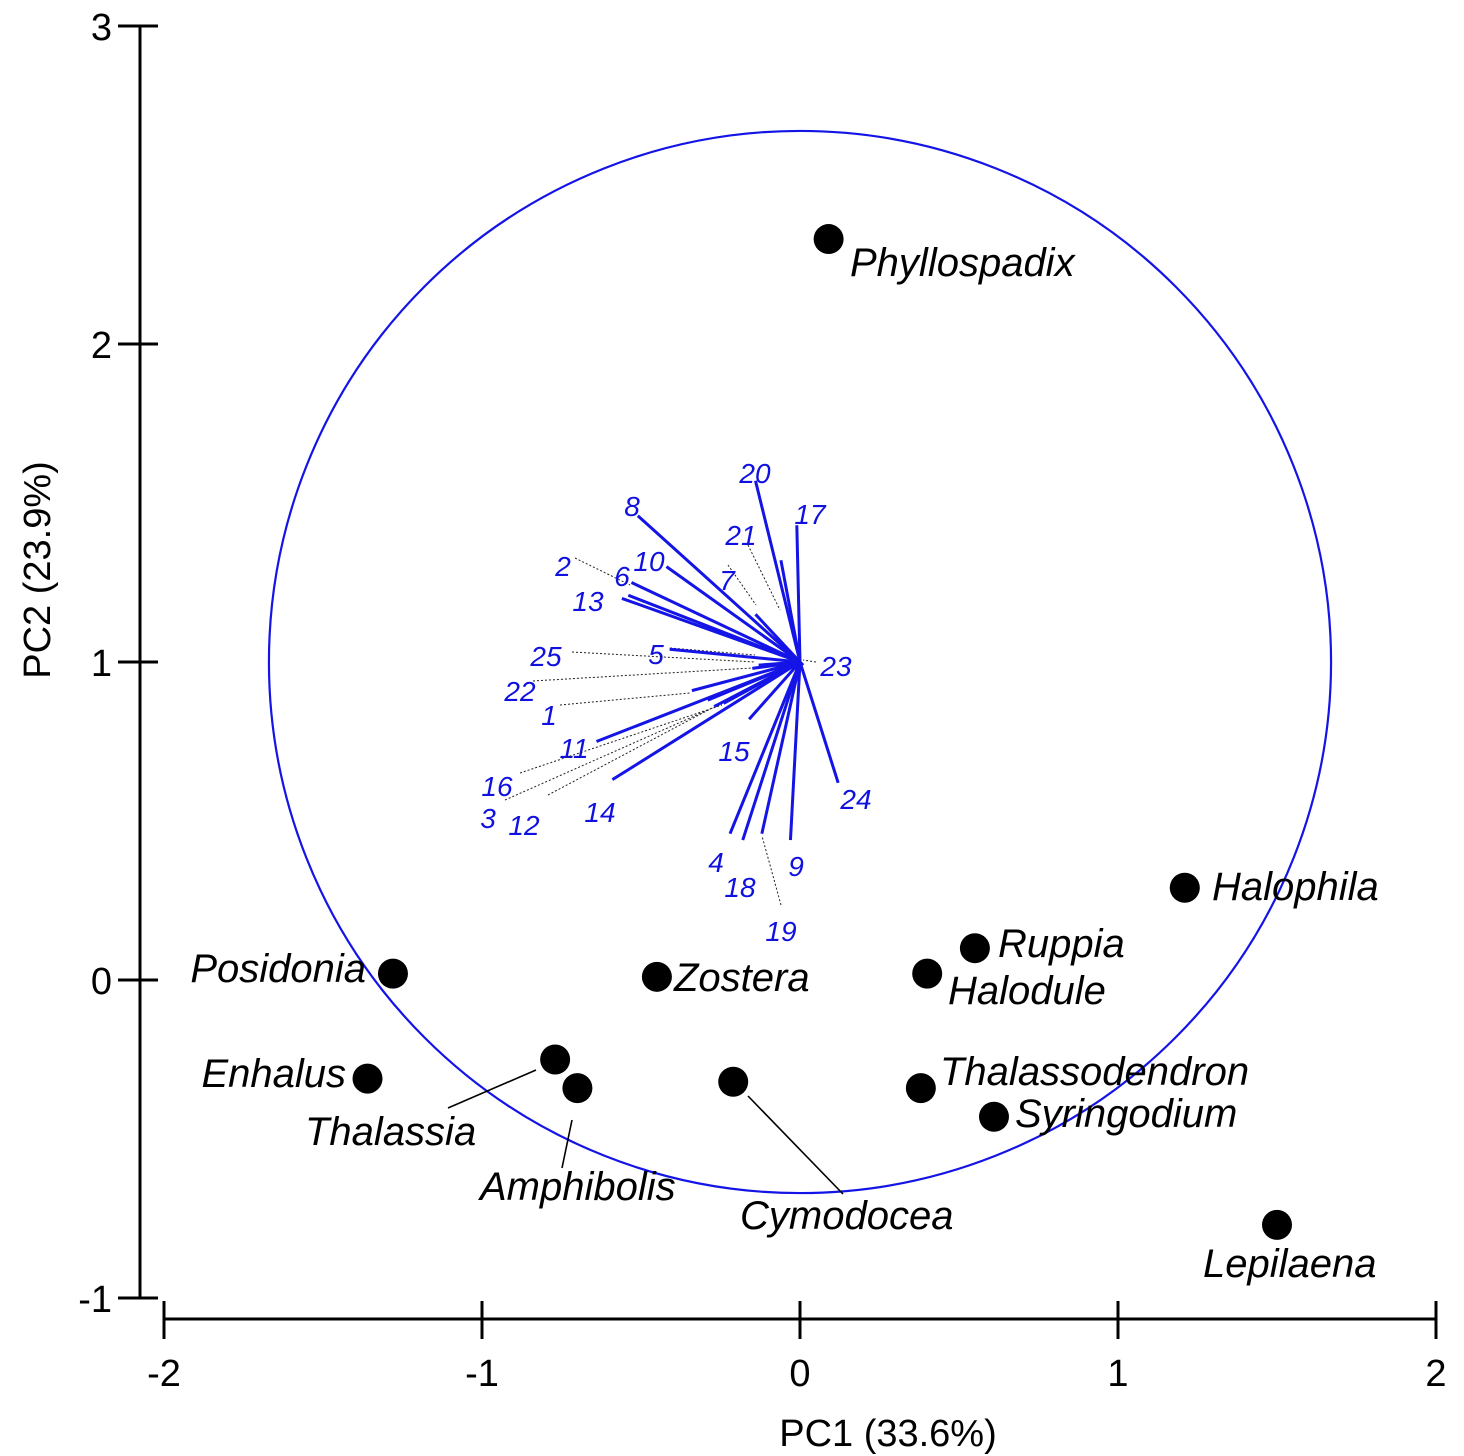 This screenshot has width=1464, height=1456. I want to click on vector-label-2: 2, so click(562, 566).